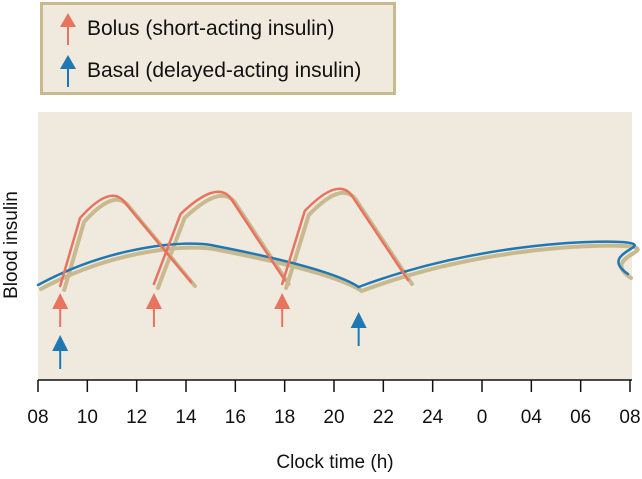 The height and width of the screenshot is (479, 642). I want to click on legend-label-bolus: Bolus (short-acting insulin), so click(211, 28).